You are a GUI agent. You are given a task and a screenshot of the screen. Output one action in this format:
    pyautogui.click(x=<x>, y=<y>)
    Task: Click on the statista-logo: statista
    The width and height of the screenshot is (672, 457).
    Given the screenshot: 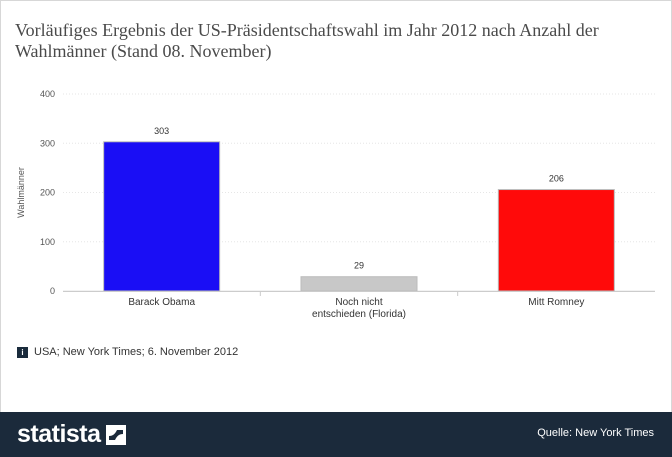 What is the action you would take?
    pyautogui.click(x=71, y=434)
    